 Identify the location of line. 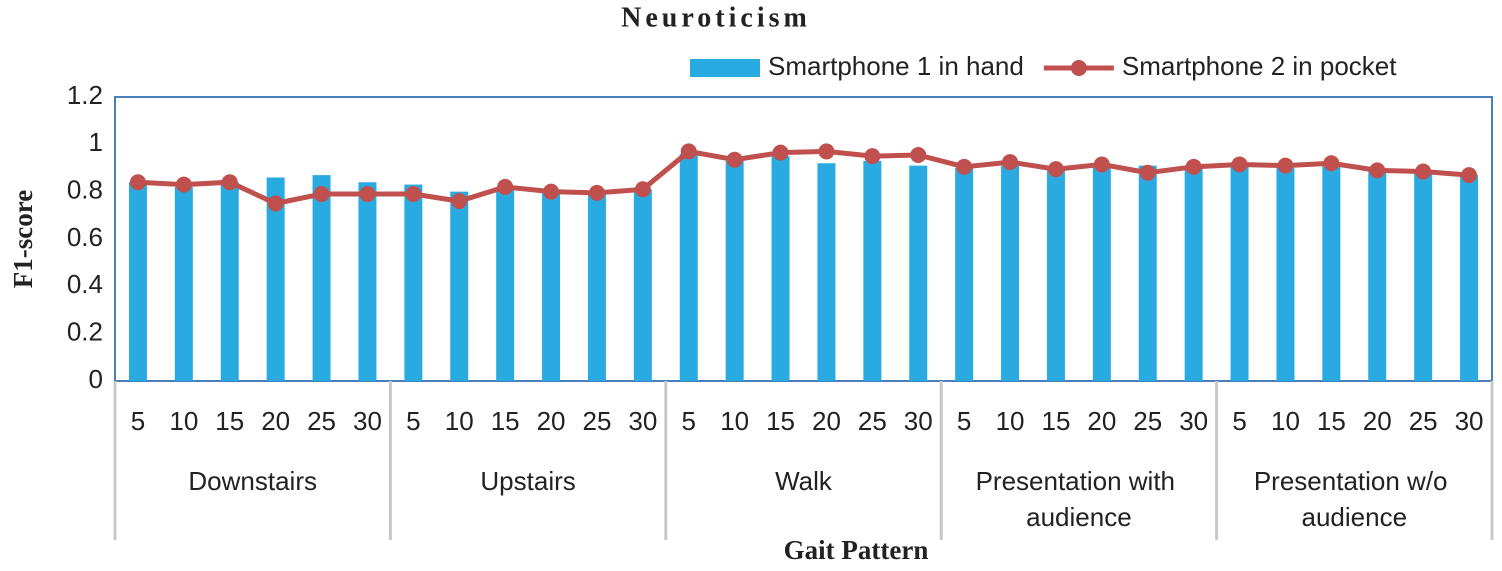
(803, 177).